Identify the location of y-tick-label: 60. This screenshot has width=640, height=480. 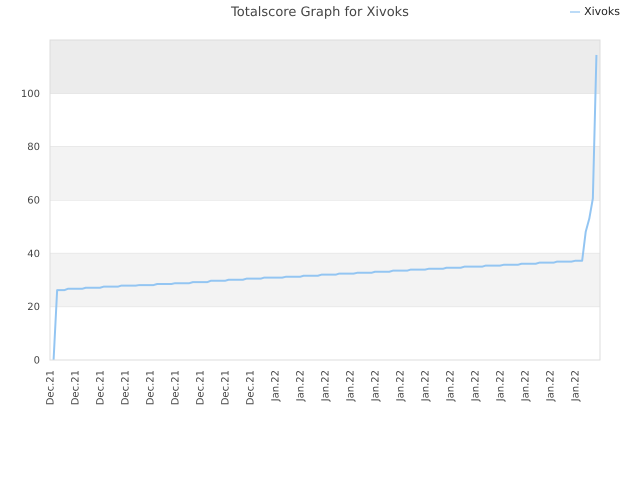
(33, 201).